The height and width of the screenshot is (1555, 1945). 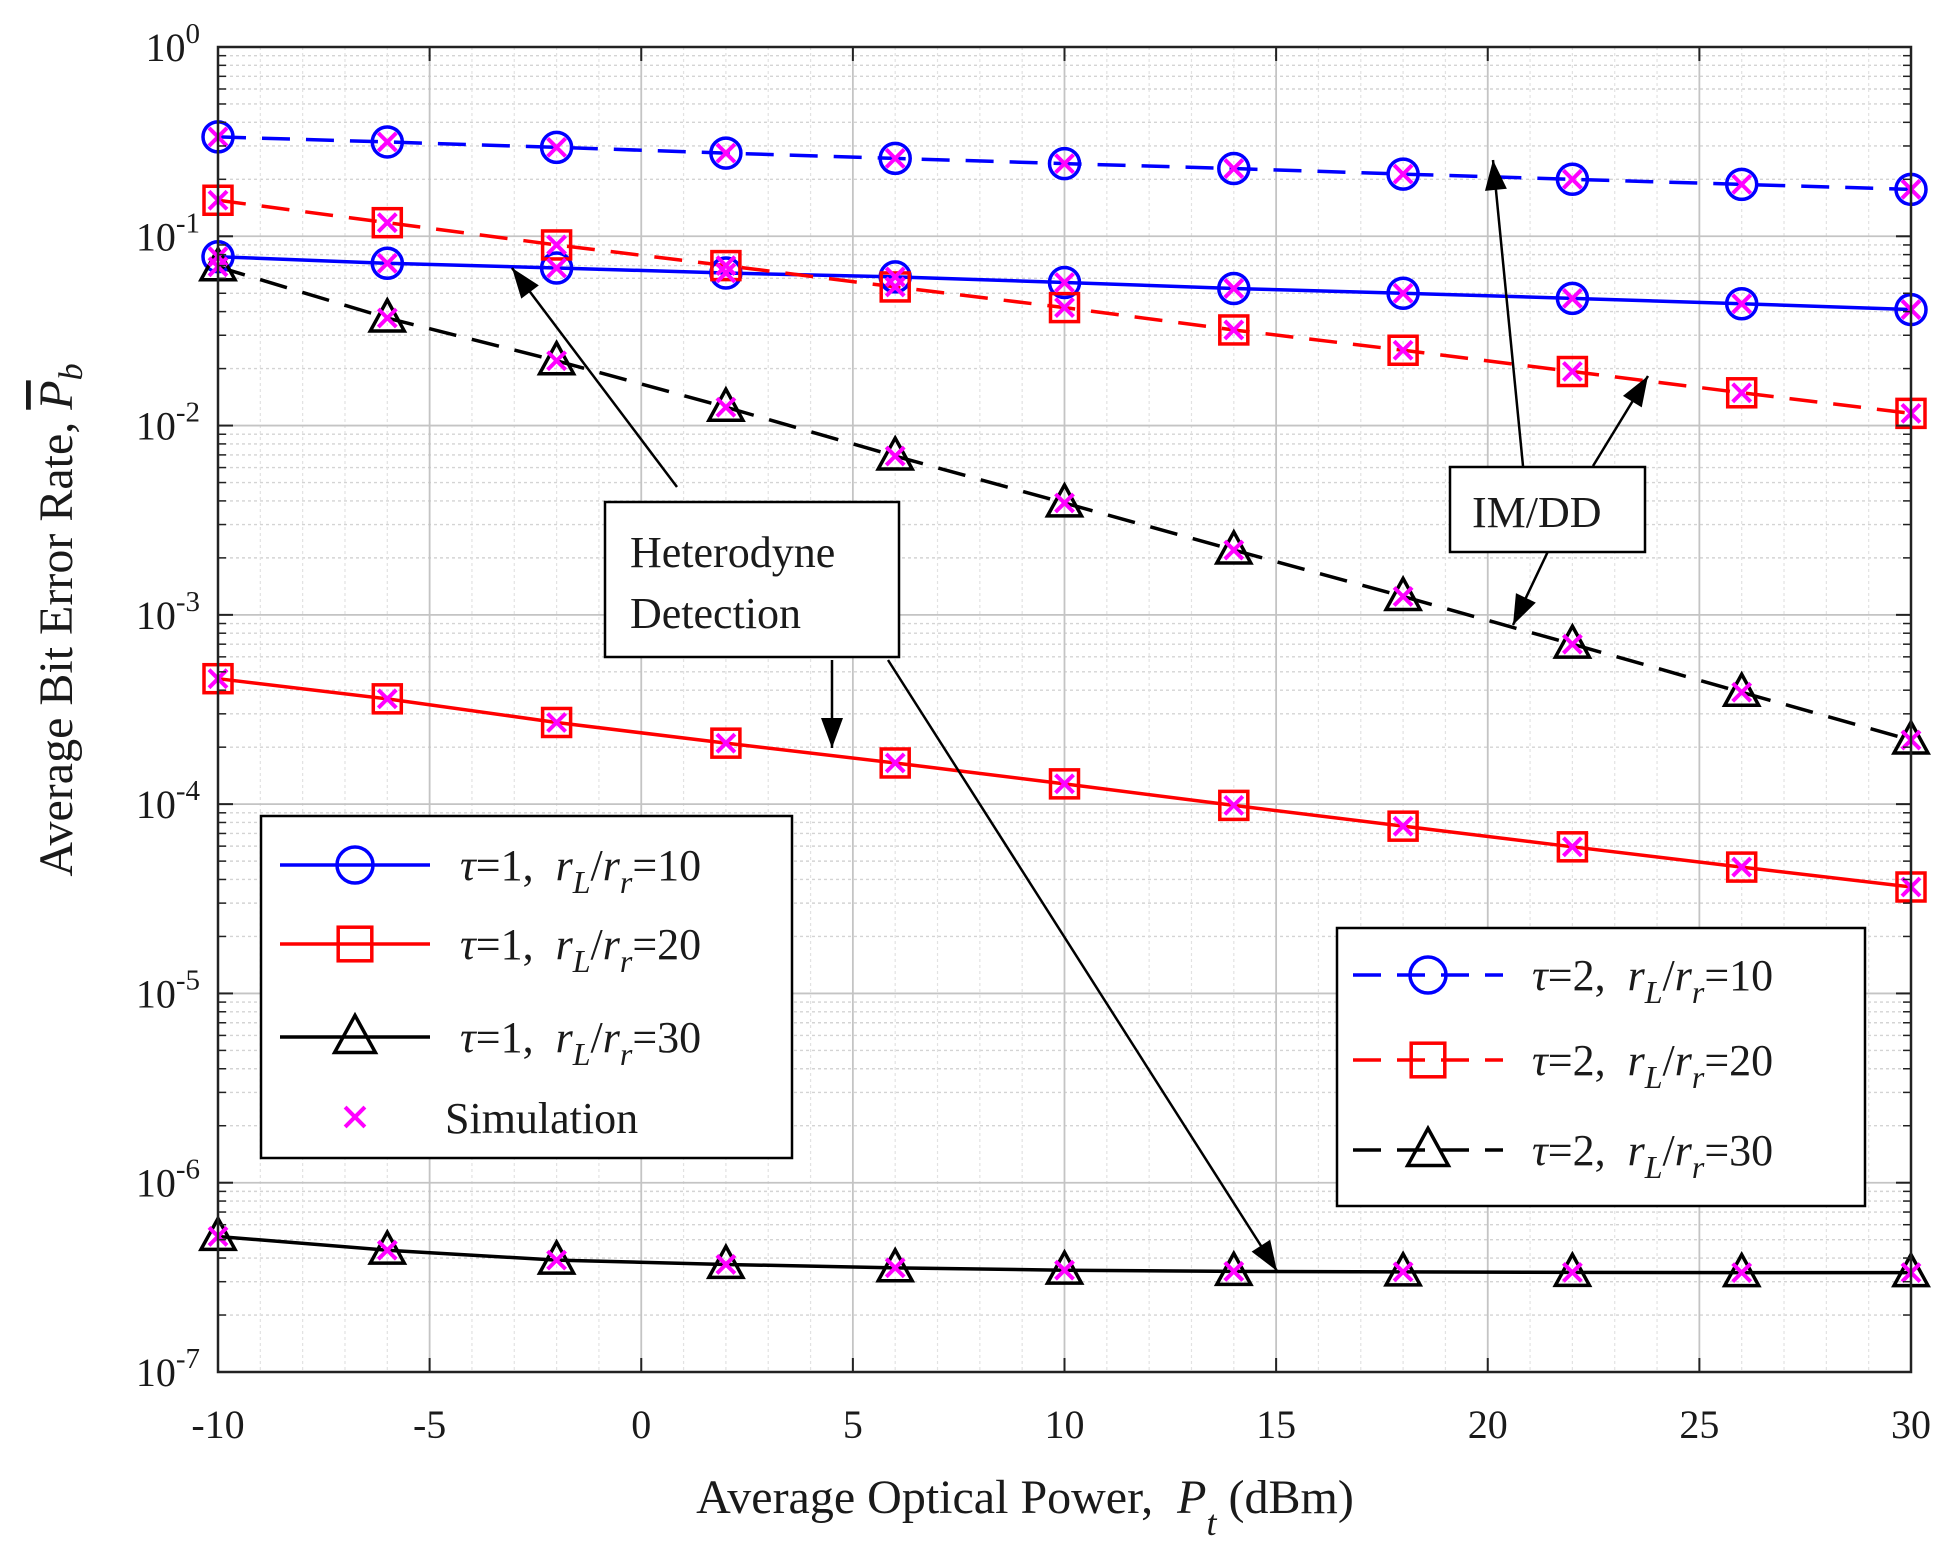 I want to click on imdd-annotation-box, so click(x=1547, y=509).